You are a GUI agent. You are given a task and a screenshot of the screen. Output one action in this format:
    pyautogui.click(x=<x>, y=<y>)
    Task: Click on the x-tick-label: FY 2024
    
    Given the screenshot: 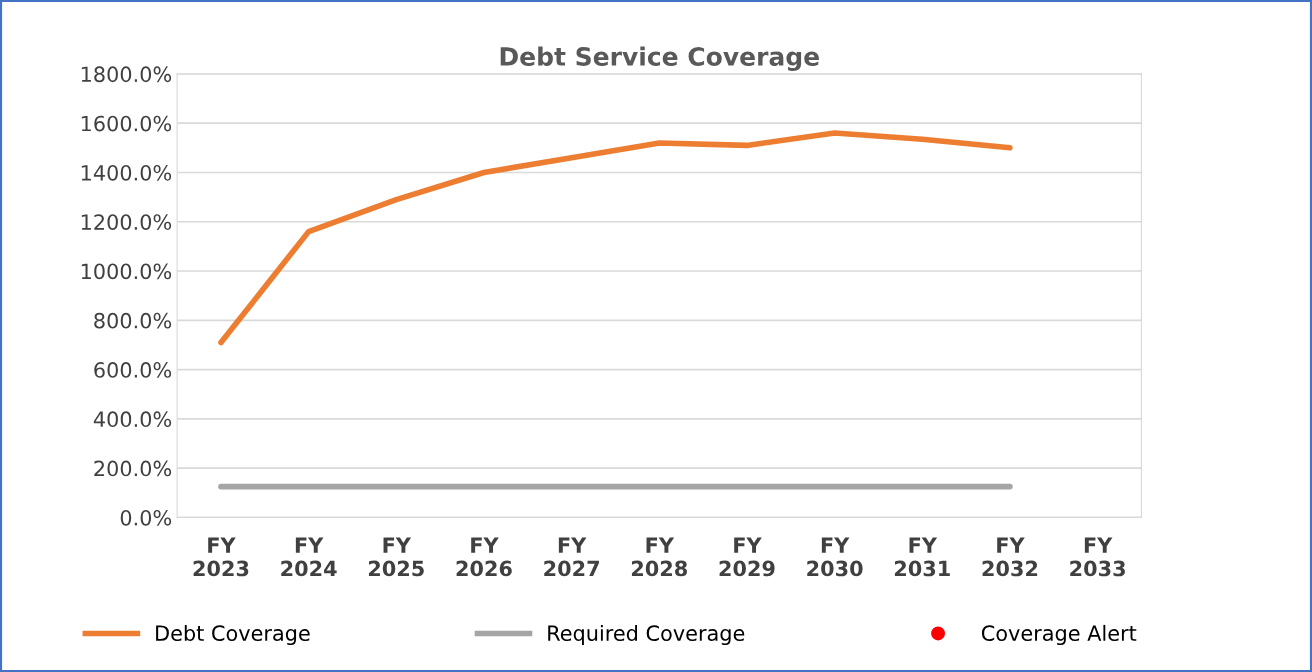 What is the action you would take?
    pyautogui.click(x=309, y=557)
    